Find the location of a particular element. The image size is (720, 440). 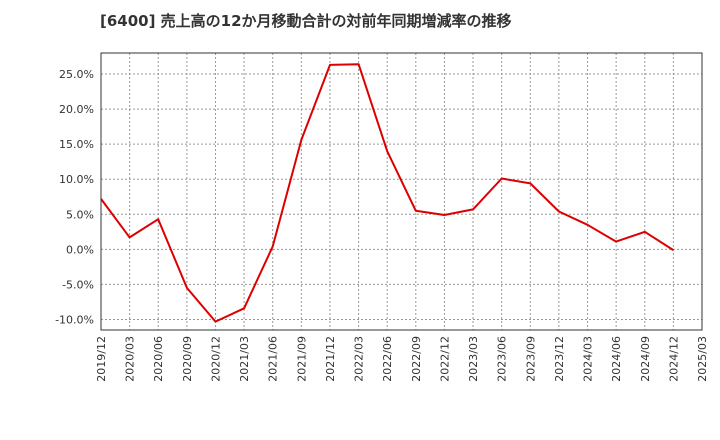

chart-title: [6400] 売上高の12か月移動合計の対前年同期増減率の推移 is located at coordinates (306, 21).